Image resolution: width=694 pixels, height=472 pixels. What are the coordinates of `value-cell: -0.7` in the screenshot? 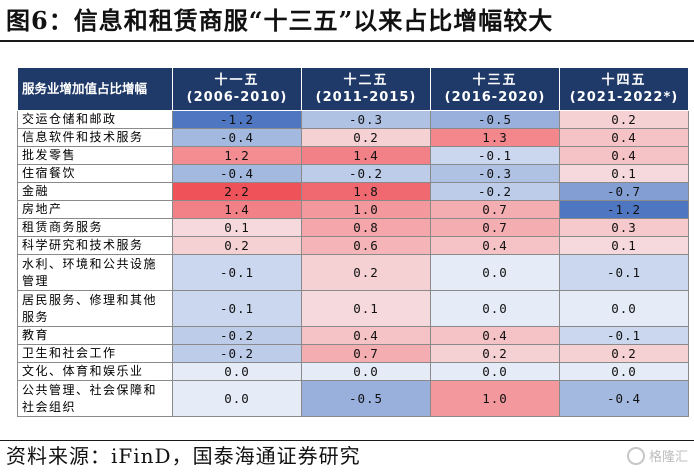 It's located at (624, 191).